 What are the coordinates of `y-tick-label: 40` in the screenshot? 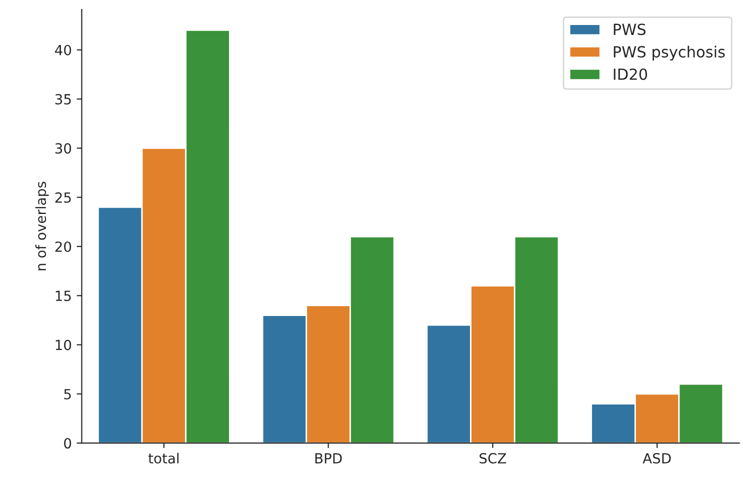 It's located at (63, 50).